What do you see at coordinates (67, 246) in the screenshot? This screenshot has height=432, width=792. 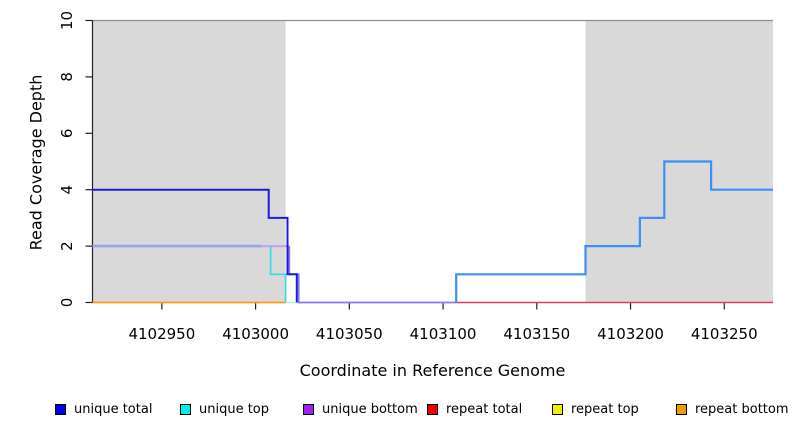 I see `y-tick-label: 2` at bounding box center [67, 246].